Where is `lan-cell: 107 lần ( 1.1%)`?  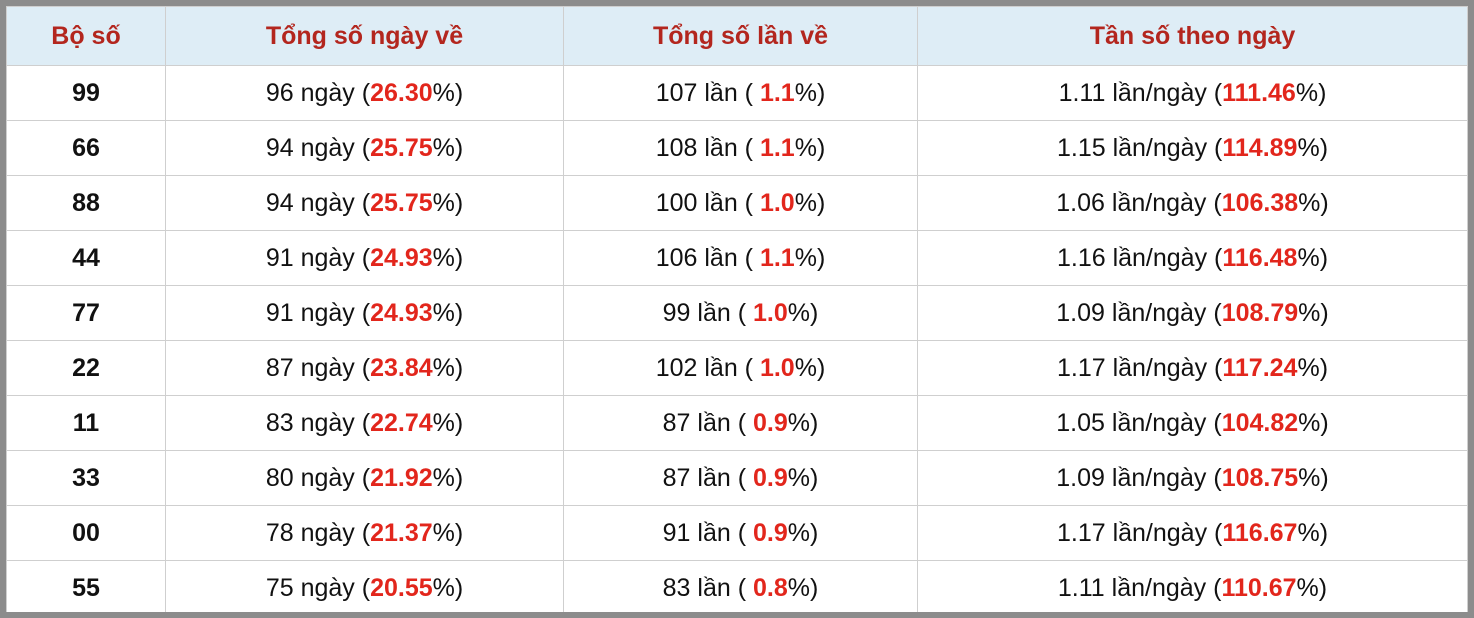
lan-cell: 107 lần ( 1.1%) is located at coordinates (740, 93).